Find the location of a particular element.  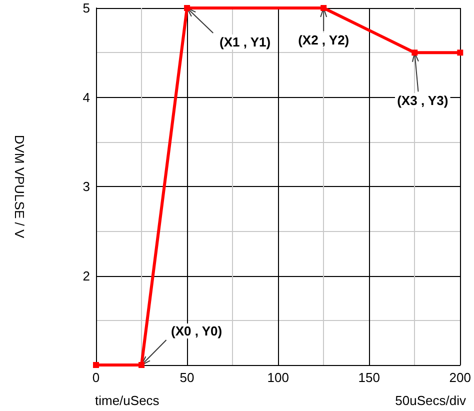

text: 50uSecs/div is located at coordinates (430, 400).